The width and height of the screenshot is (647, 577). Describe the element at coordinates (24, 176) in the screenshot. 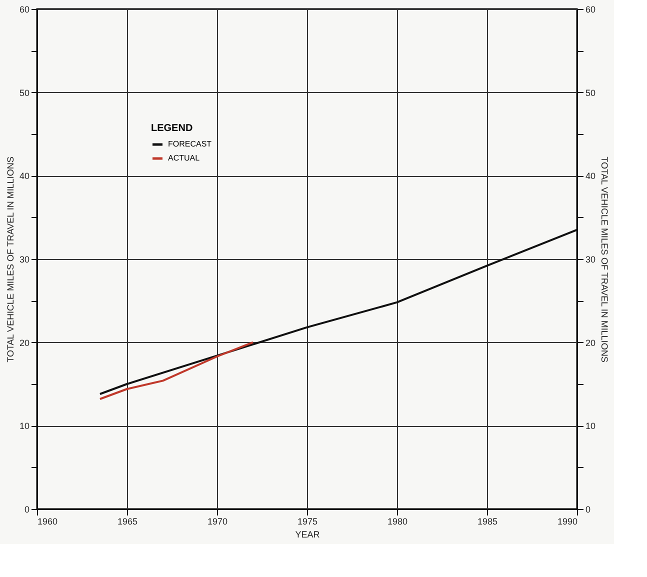

I see `y-tick-label: 40` at that location.